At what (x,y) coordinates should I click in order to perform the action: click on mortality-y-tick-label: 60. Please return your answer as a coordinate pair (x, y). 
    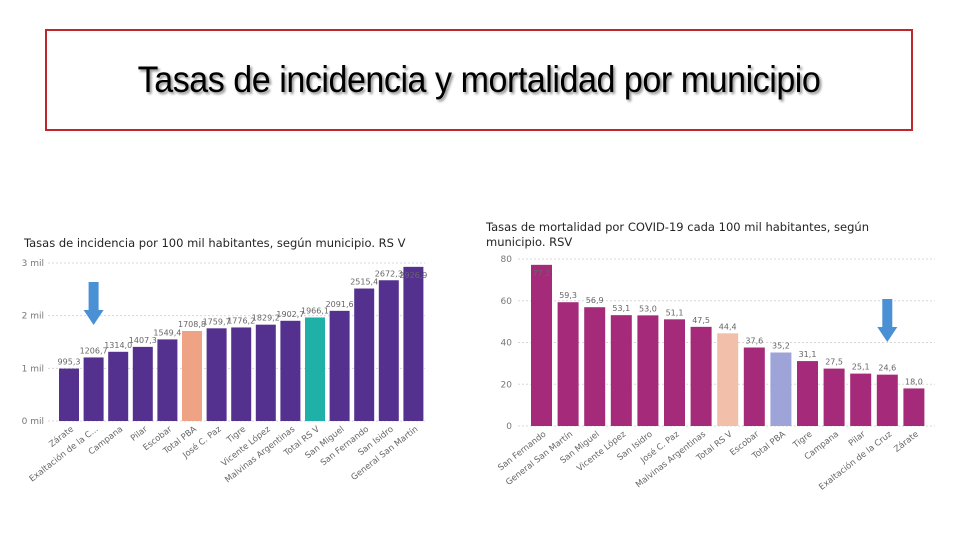
    Looking at the image, I should click on (507, 302).